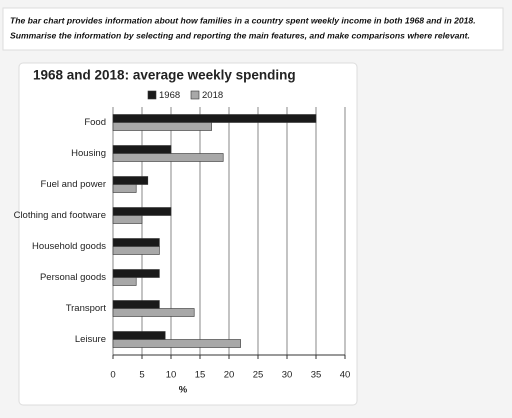 Image resolution: width=512 pixels, height=418 pixels. What do you see at coordinates (141, 375) in the screenshot?
I see `x-tick-label: 5` at bounding box center [141, 375].